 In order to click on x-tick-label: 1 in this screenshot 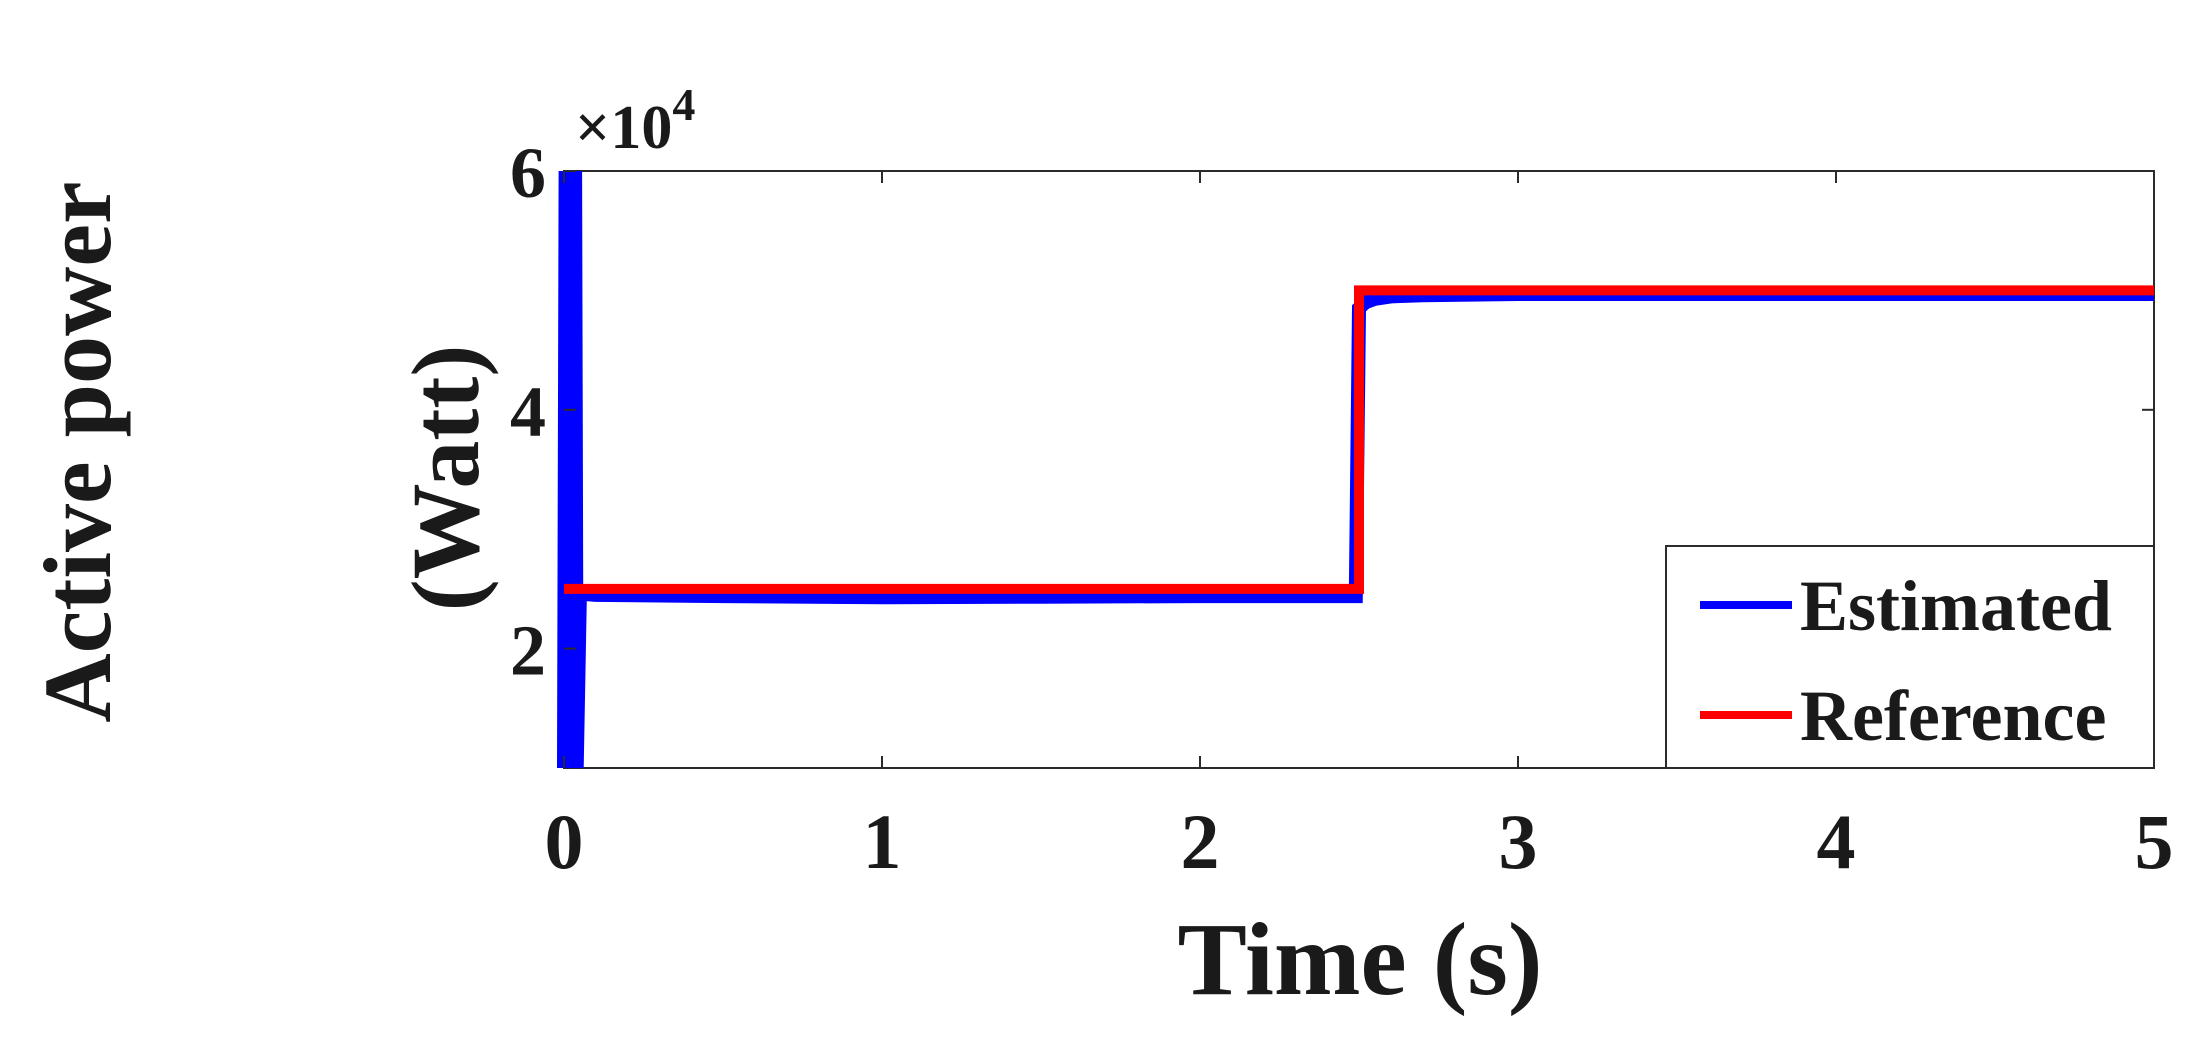, I will do `click(882, 841)`.